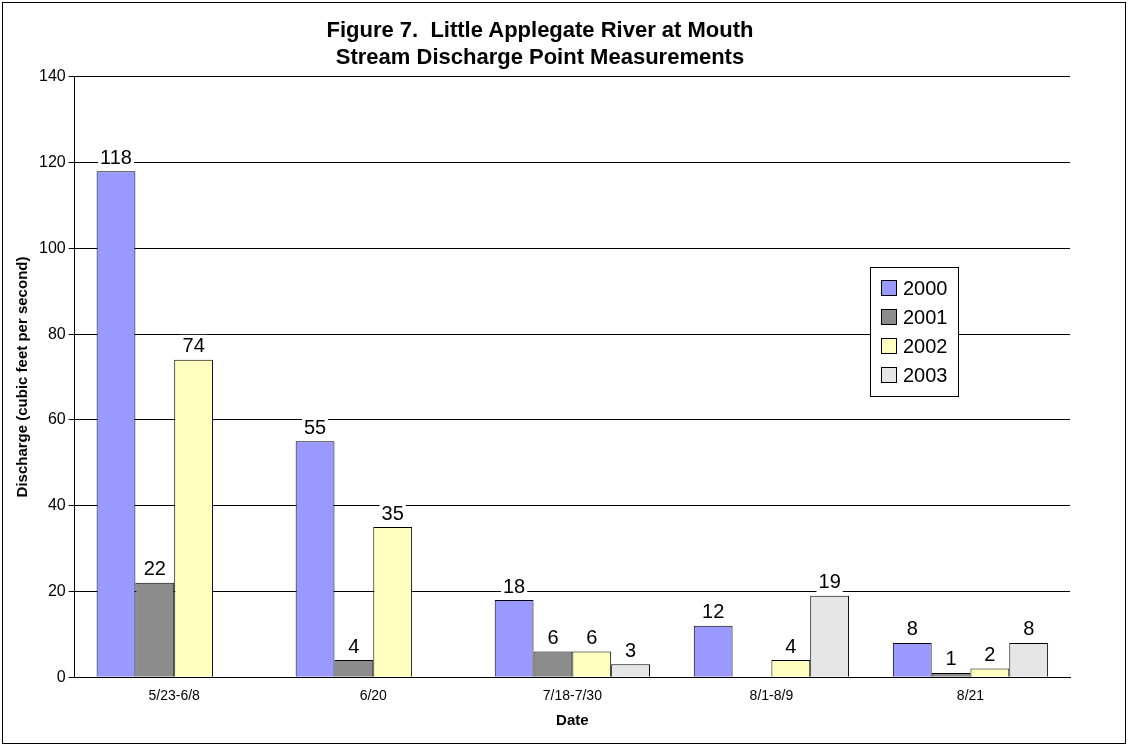 The height and width of the screenshot is (748, 1130). Describe the element at coordinates (154, 568) in the screenshot. I see `data-label: 22` at that location.